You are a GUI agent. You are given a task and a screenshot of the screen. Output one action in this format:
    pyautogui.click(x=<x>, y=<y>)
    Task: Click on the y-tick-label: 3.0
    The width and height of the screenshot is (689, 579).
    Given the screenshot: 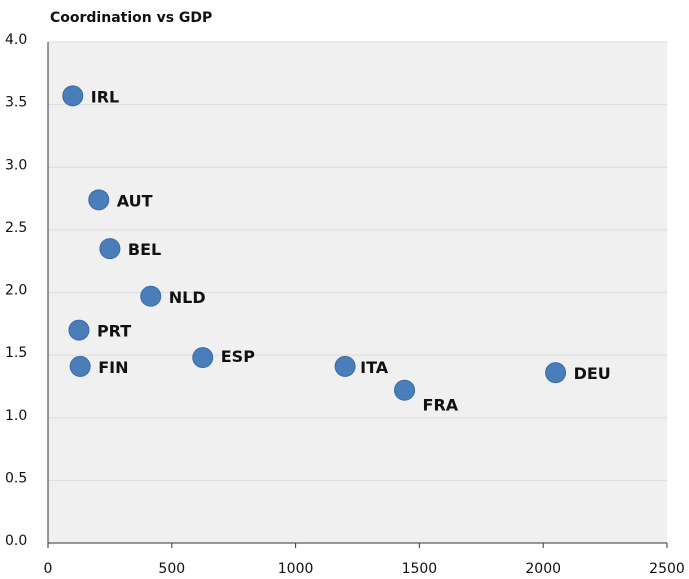 What is the action you would take?
    pyautogui.click(x=16, y=165)
    